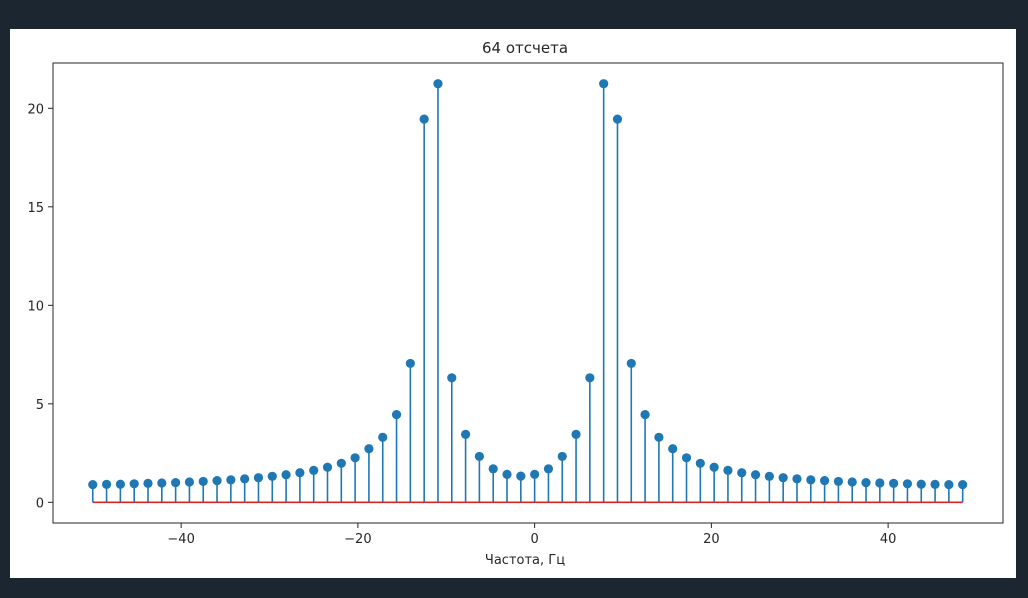  I want to click on x-axis-ticks: −40 −20 0 20 40, so click(531, 535).